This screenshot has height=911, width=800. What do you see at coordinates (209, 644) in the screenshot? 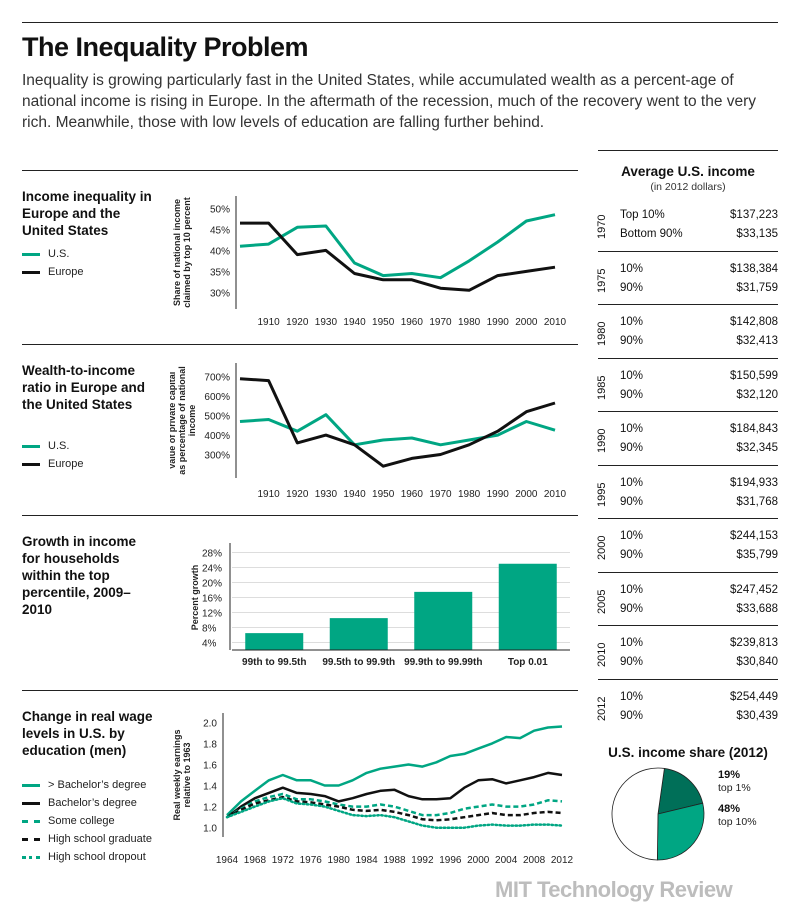
I see `y-tick-label: 4%` at bounding box center [209, 644].